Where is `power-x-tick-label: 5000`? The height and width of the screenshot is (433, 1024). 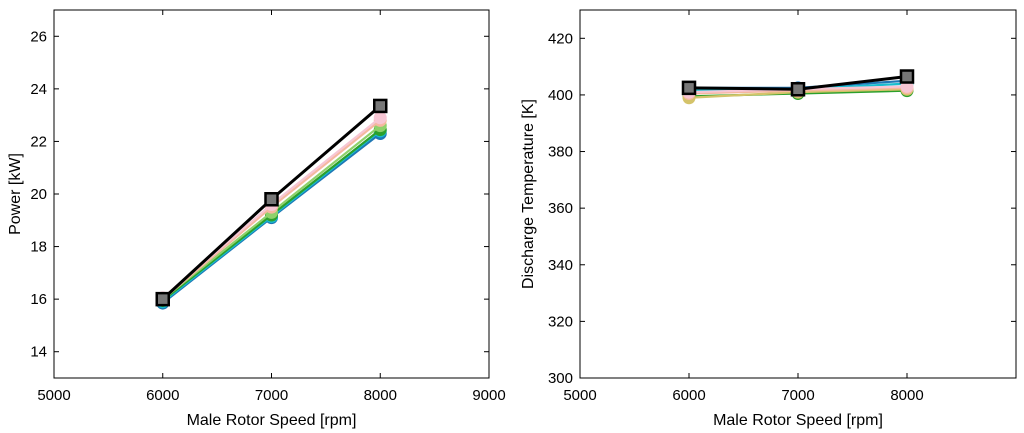 power-x-tick-label: 5000 is located at coordinates (53, 395).